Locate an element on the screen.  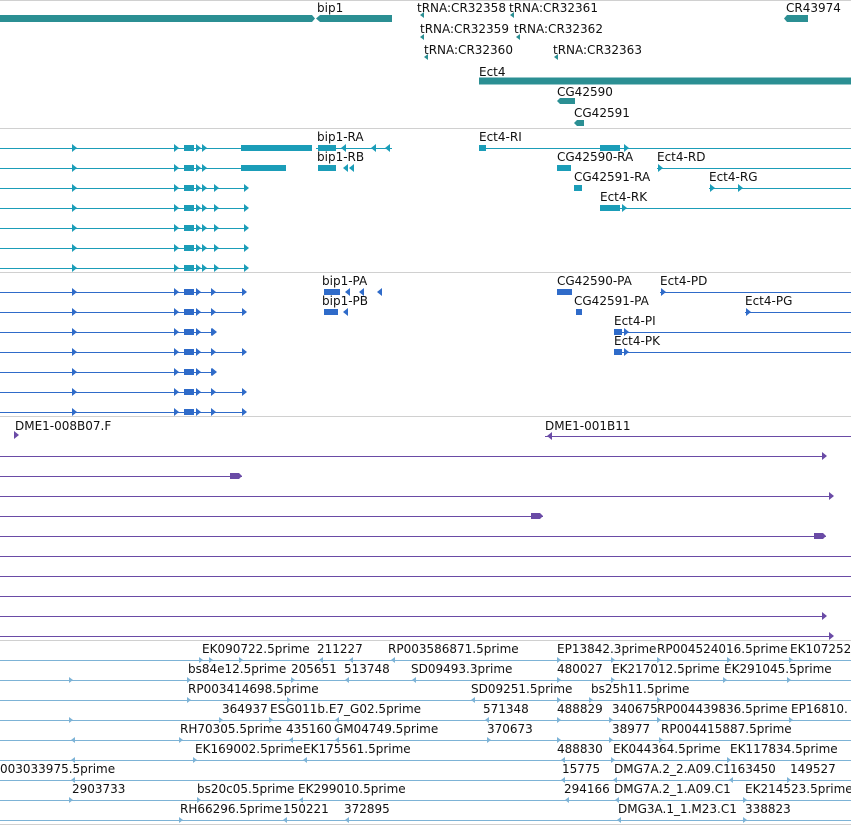
gene-label-trna-cr32363: tRNA:CR32363 is located at coordinates (597, 50).